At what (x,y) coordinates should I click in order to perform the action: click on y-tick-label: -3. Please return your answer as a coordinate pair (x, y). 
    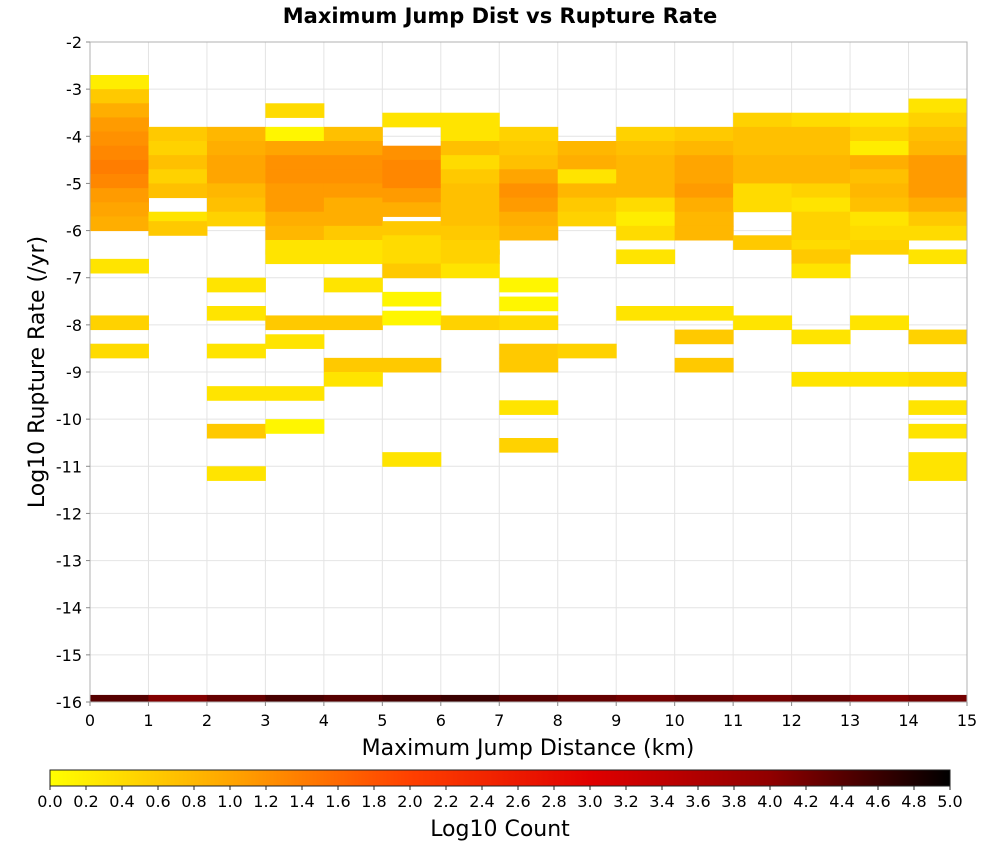
    Looking at the image, I should click on (74, 89).